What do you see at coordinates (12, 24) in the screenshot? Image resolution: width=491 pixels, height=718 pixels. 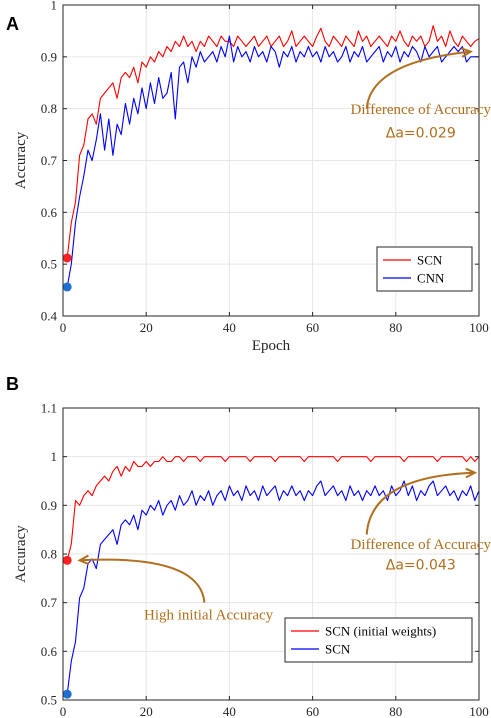 I see `panel-label: A` at bounding box center [12, 24].